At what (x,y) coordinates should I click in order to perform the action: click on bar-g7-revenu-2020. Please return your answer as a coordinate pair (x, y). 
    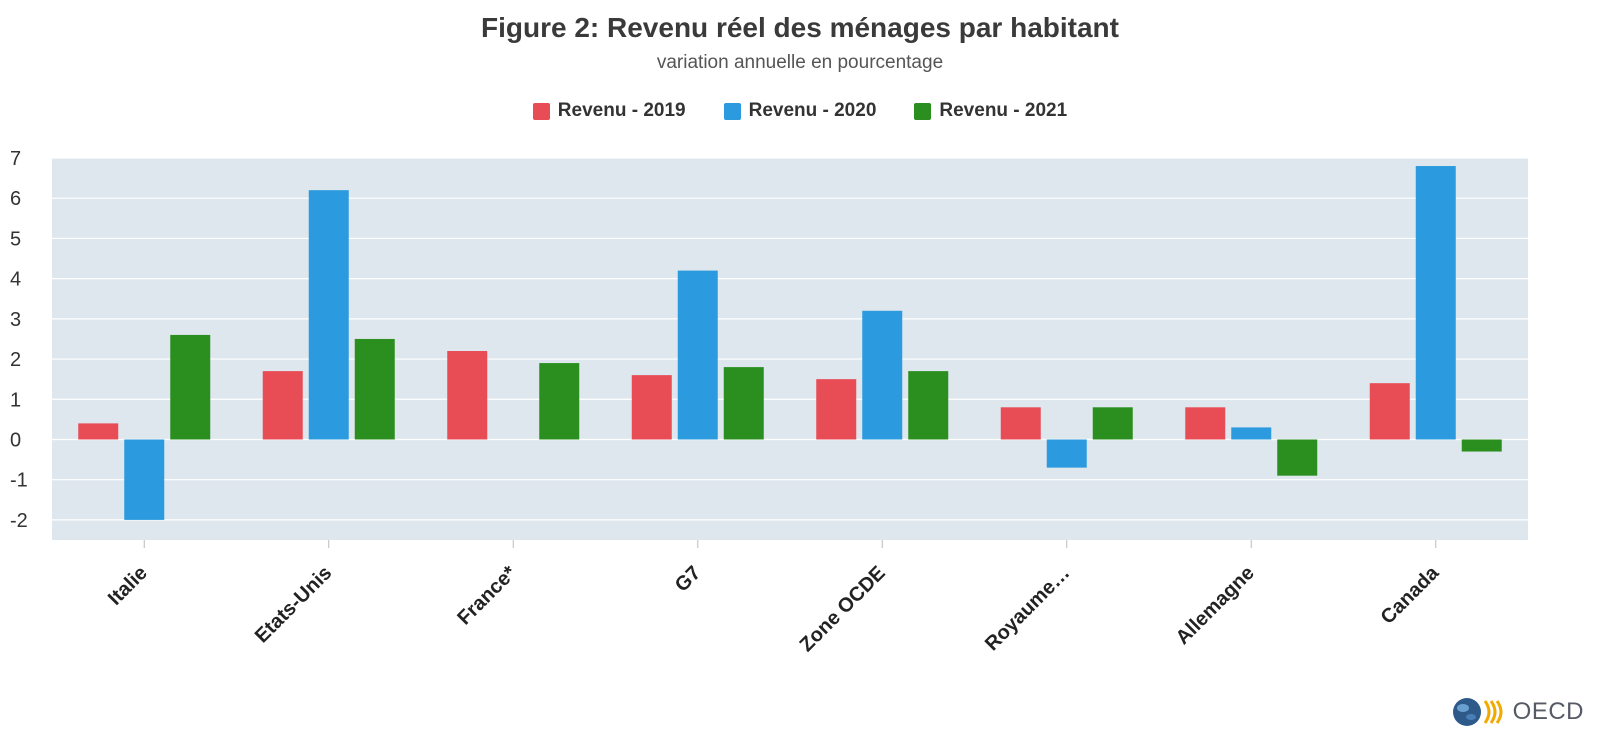
    Looking at the image, I should click on (697, 355).